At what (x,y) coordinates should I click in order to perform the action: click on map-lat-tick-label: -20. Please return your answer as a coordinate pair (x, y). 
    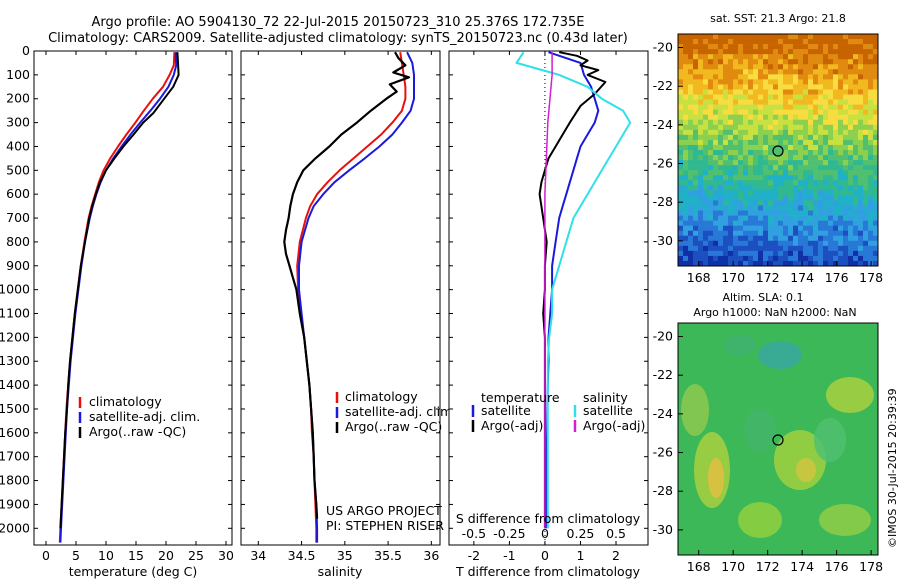
    Looking at the image, I should click on (663, 47).